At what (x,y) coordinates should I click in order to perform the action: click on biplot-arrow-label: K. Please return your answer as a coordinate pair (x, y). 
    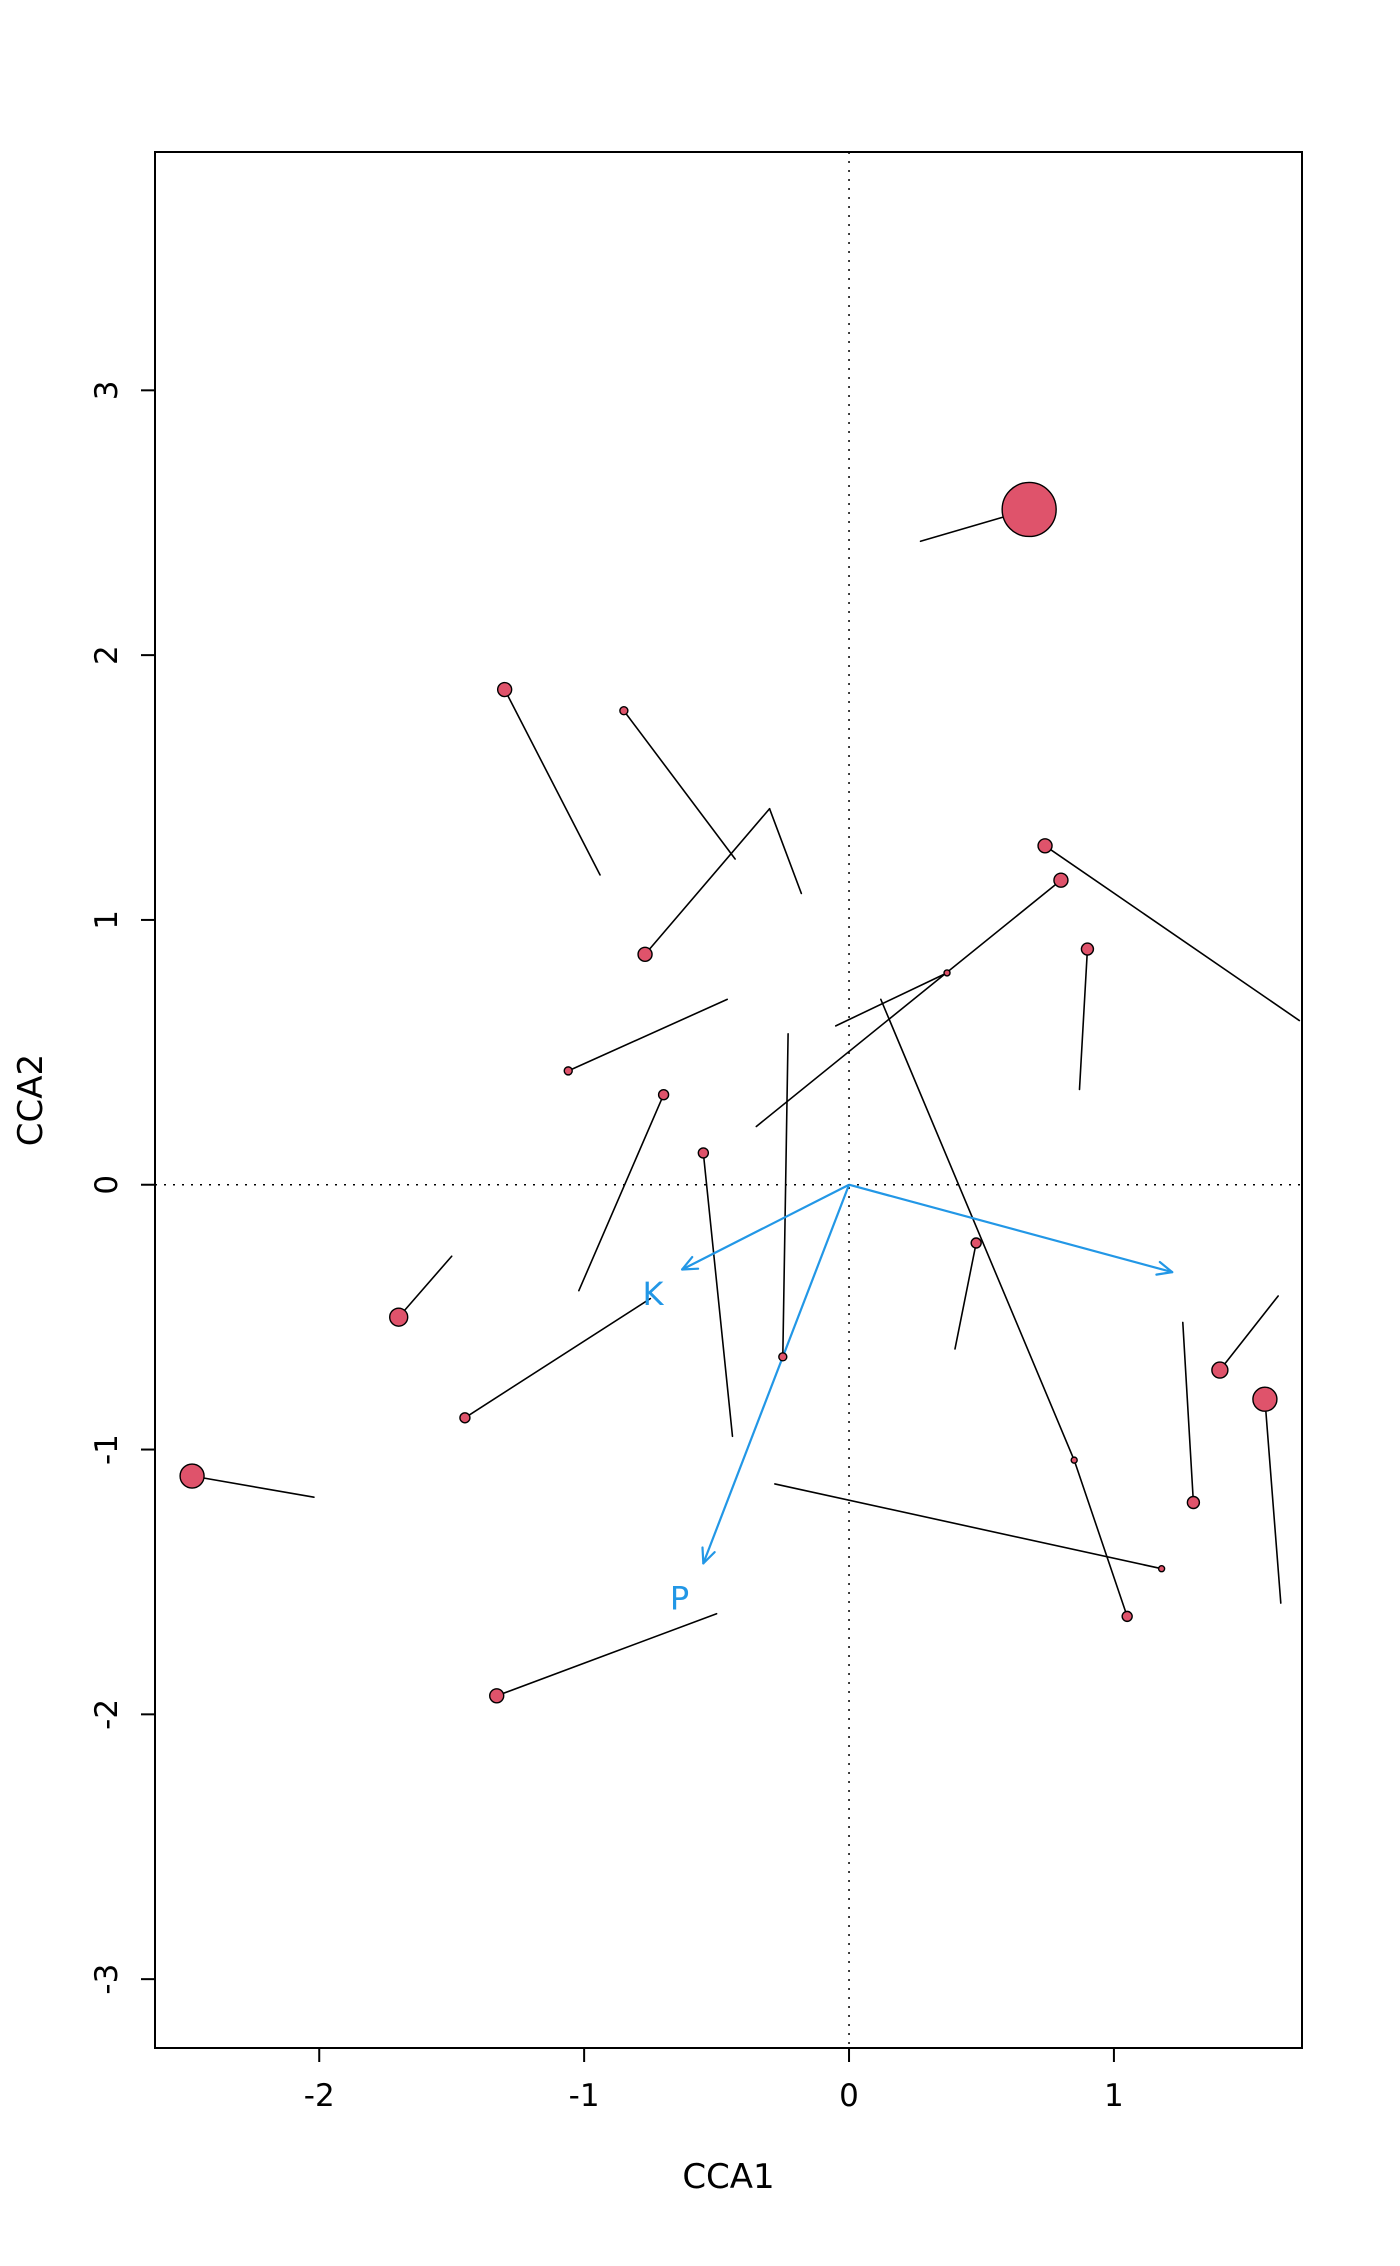
    Looking at the image, I should click on (654, 1294).